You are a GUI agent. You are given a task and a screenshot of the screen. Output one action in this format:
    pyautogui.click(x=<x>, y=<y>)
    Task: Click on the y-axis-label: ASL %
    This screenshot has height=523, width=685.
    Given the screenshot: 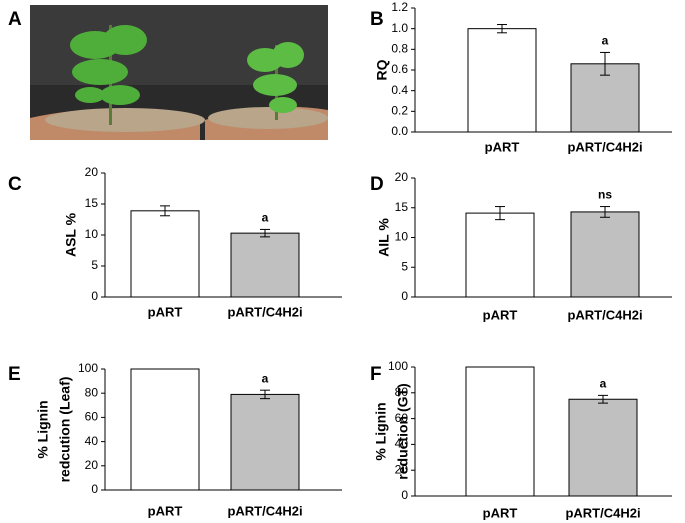 What is the action you would take?
    pyautogui.click(x=71, y=234)
    